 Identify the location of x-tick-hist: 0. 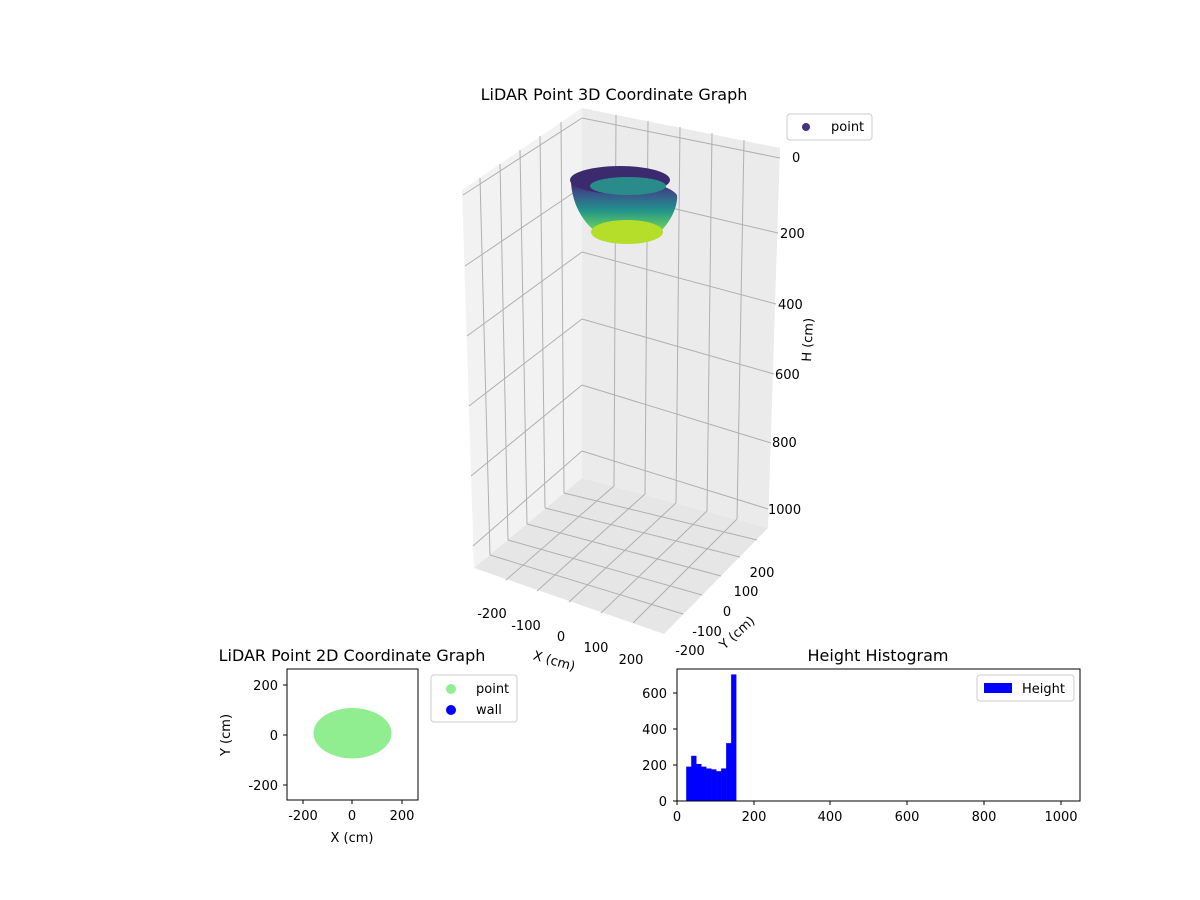
(677, 817).